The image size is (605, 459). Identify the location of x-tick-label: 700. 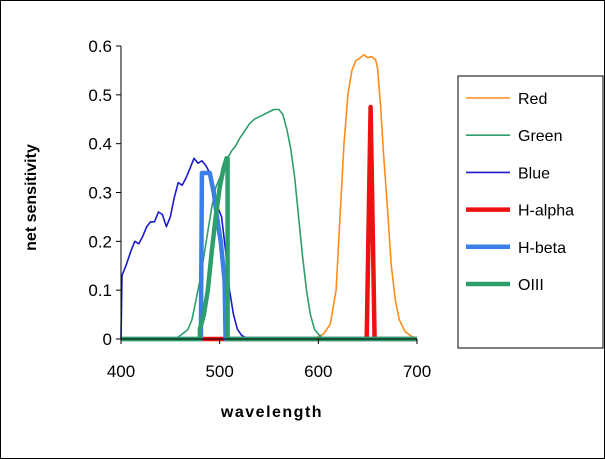
(417, 371).